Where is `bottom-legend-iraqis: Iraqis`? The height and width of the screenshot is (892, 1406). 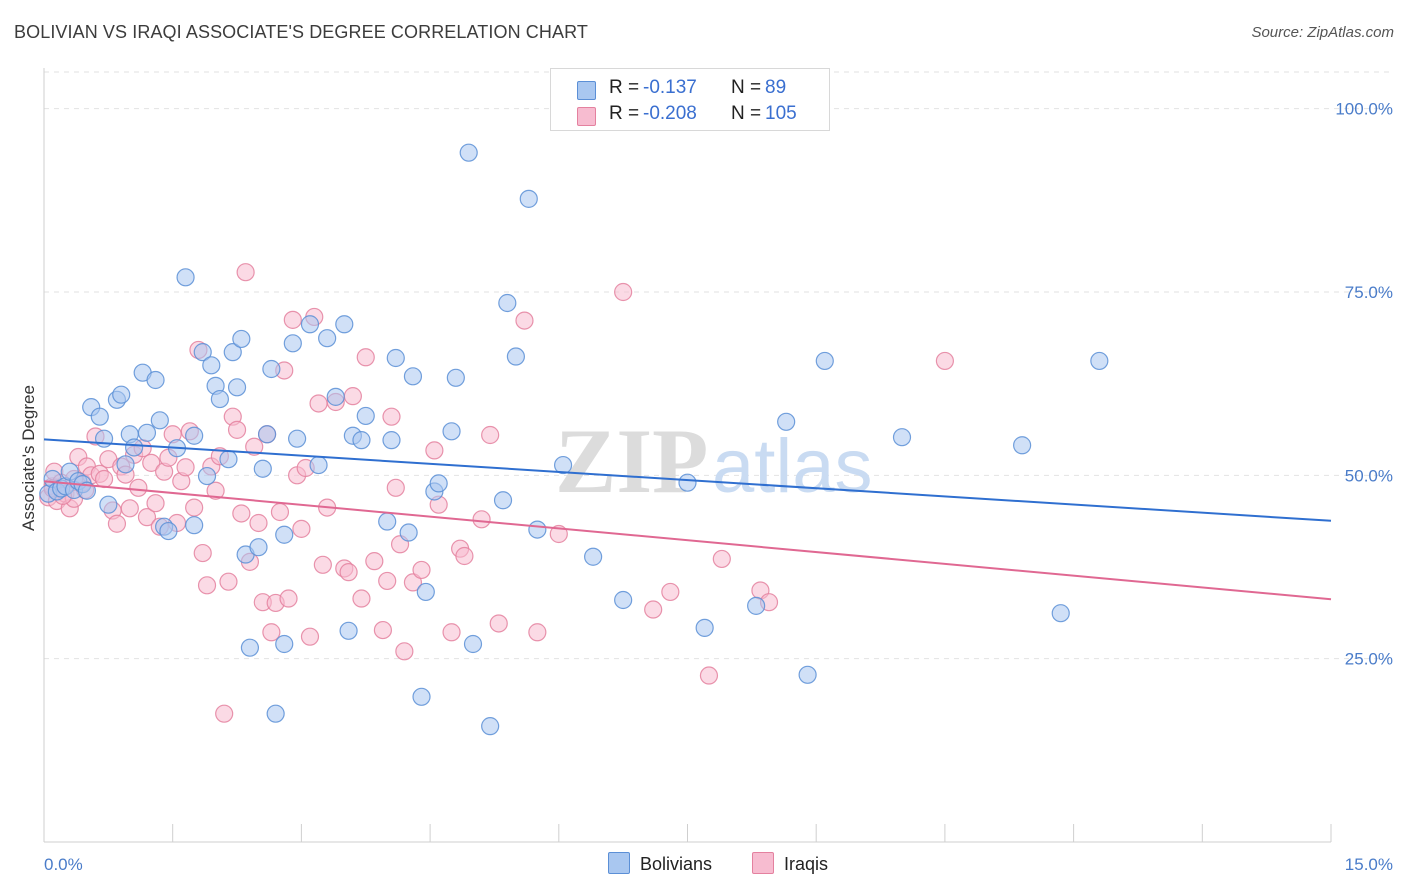
bottom-legend-iraqis: Iraqis is located at coordinates (790, 863).